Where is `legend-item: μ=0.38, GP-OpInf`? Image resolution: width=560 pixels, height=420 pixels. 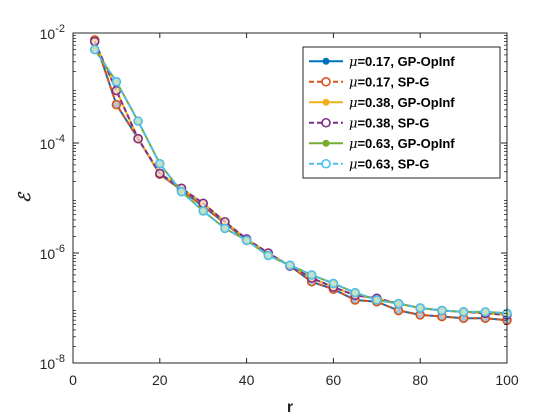 legend-item: μ=0.38, GP-OpInf is located at coordinates (382, 103).